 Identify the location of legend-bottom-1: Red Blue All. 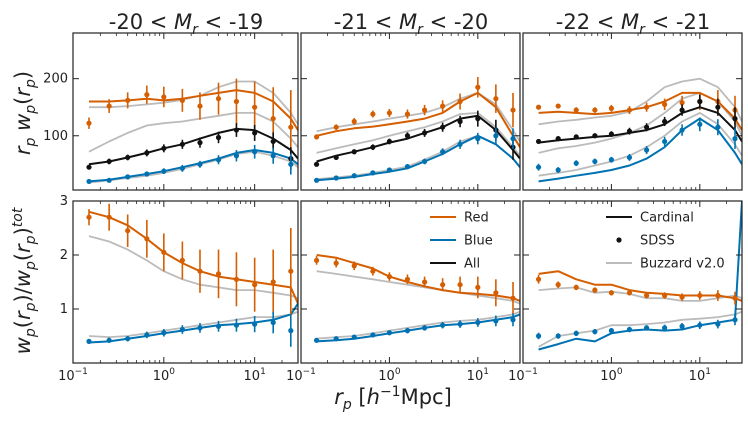
(461, 241).